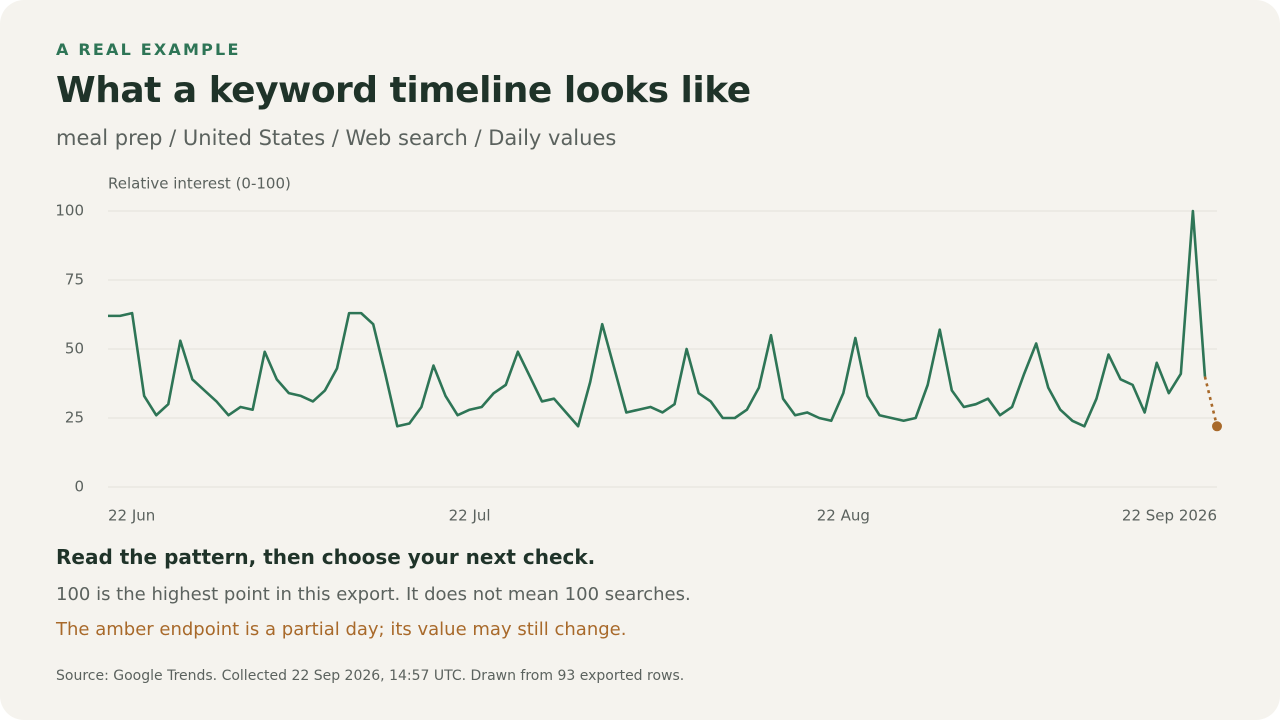  I want to click on x-tick-label: 22 Jun, so click(131, 516).